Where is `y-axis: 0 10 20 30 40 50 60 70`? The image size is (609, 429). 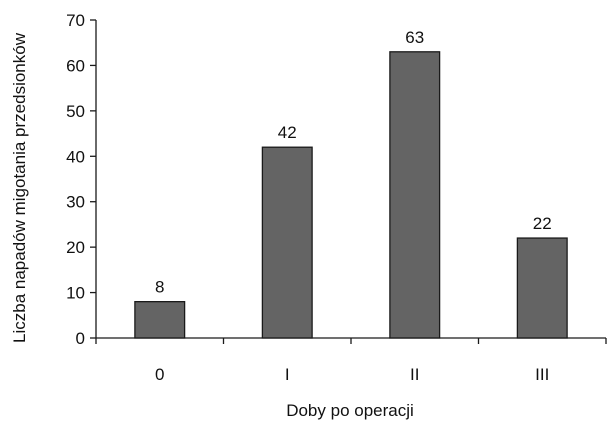 y-axis: 0 10 20 30 40 50 60 70 is located at coordinates (81, 179).